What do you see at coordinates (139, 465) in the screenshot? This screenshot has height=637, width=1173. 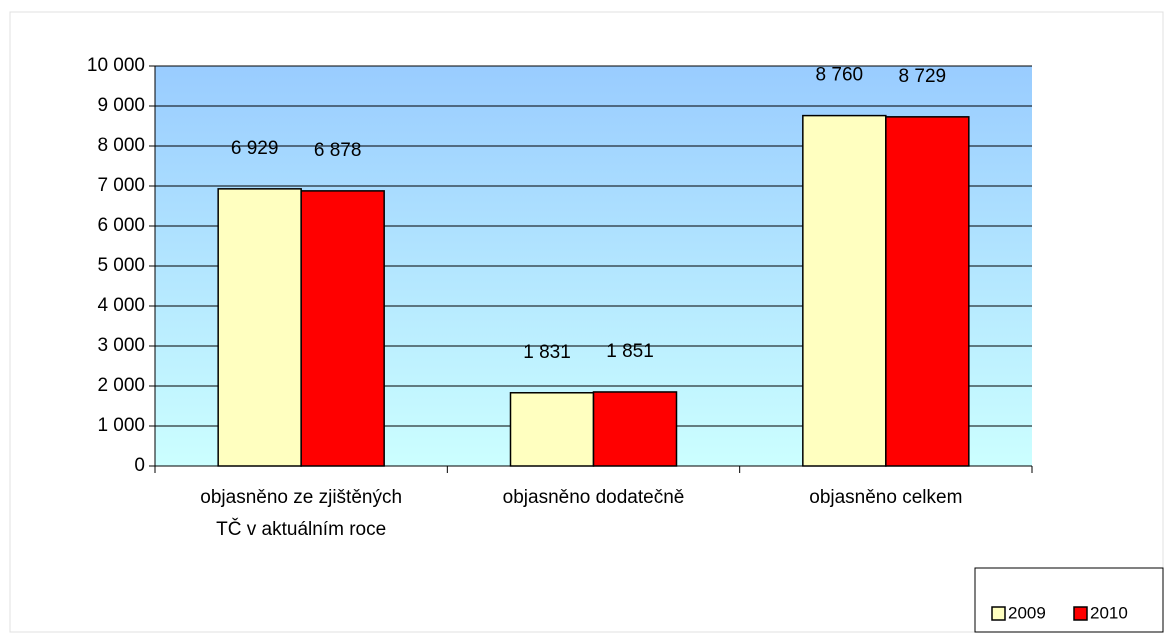 I see `y-tick-label: 0` at bounding box center [139, 465].